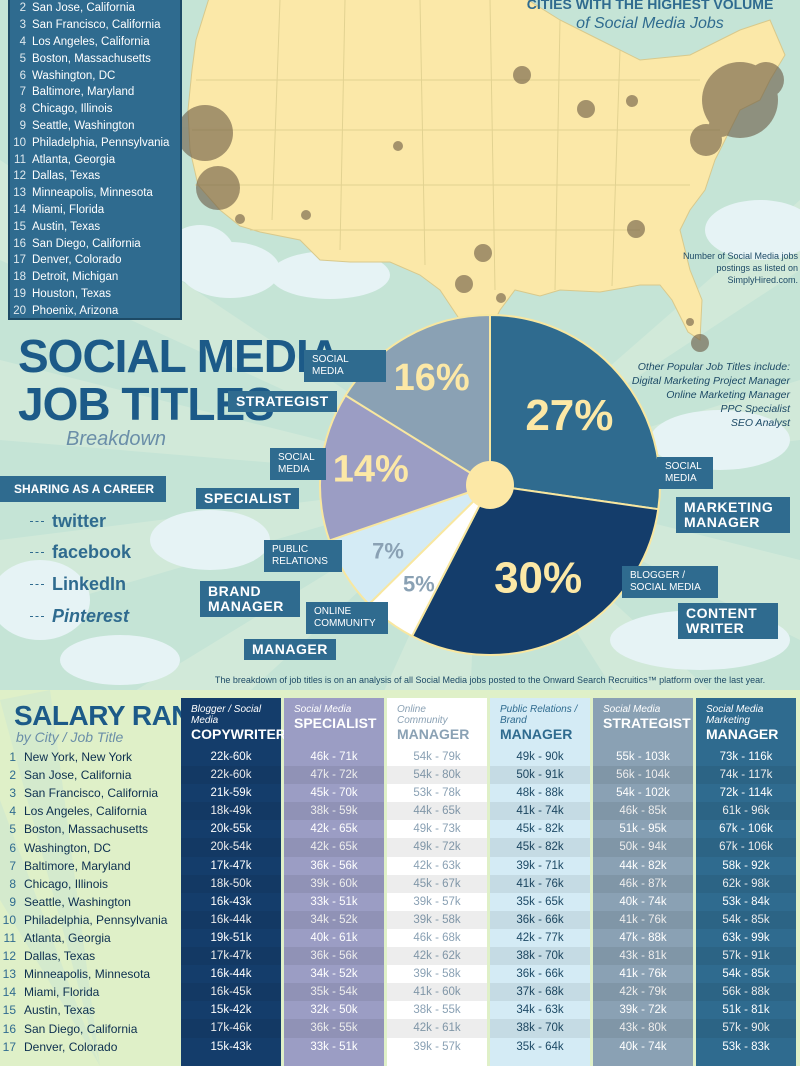  What do you see at coordinates (733, 515) in the screenshot?
I see `marketing-label: MARKETING MANAGER` at bounding box center [733, 515].